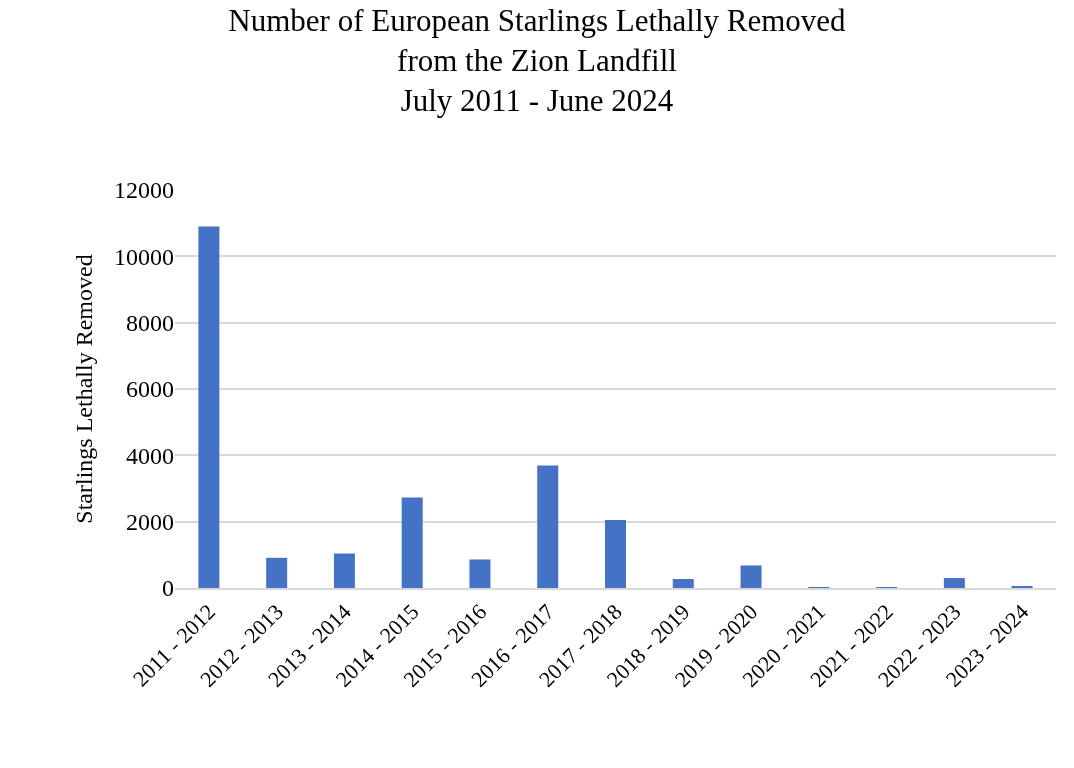 The image size is (1074, 768). I want to click on y-tick-label: 2000, so click(150, 522).